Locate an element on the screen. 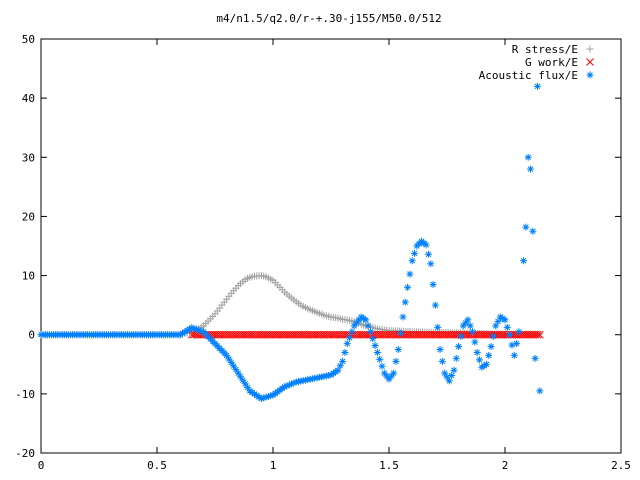  legend-label: G work/E is located at coordinates (551, 62).